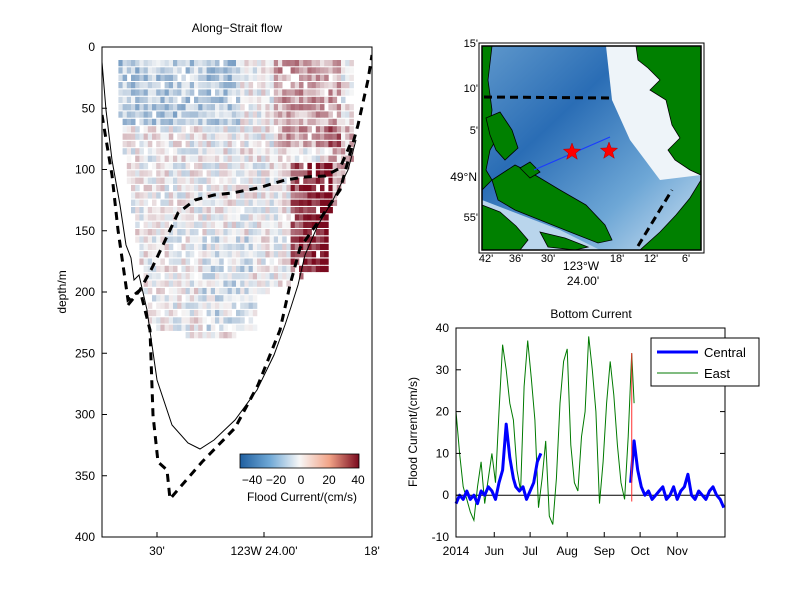  I want to click on section-y-tick-label: 300, so click(85, 415).